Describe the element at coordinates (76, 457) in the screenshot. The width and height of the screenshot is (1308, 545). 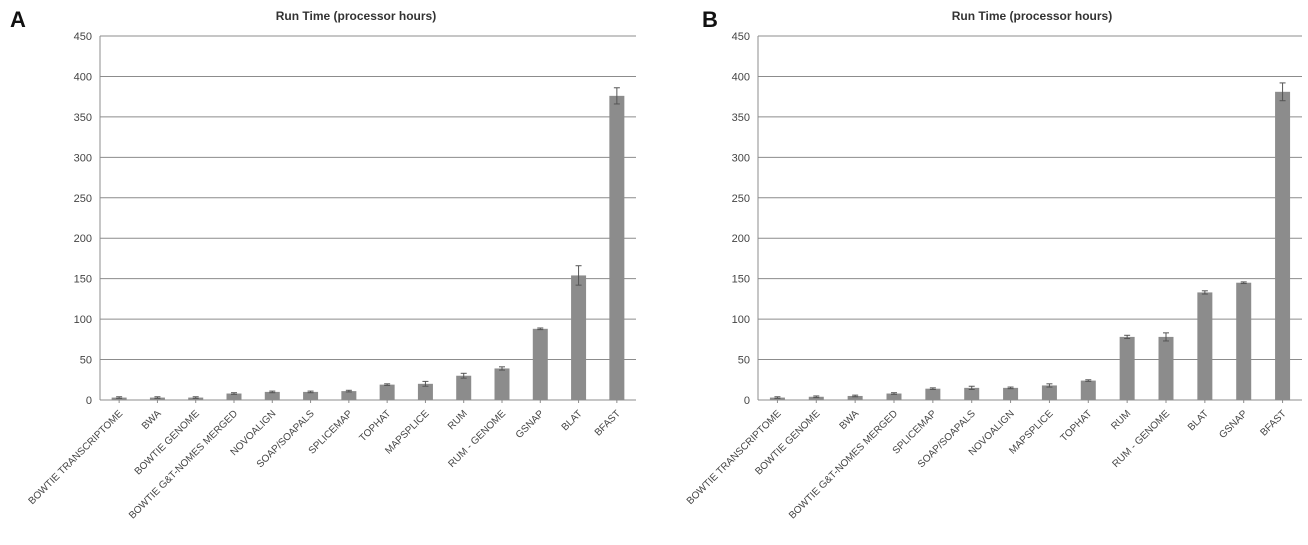
I see `x-tick-label: BOWTIE TRANSCRIPTOME` at that location.